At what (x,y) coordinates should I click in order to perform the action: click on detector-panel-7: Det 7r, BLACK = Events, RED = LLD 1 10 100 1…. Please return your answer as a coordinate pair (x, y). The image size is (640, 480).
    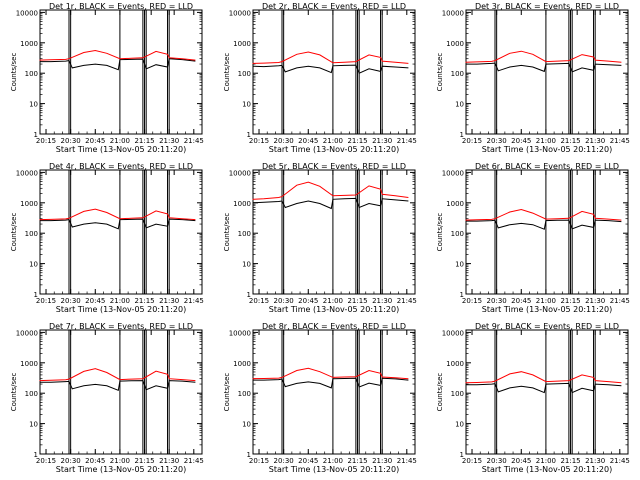
    Looking at the image, I should click on (107, 398).